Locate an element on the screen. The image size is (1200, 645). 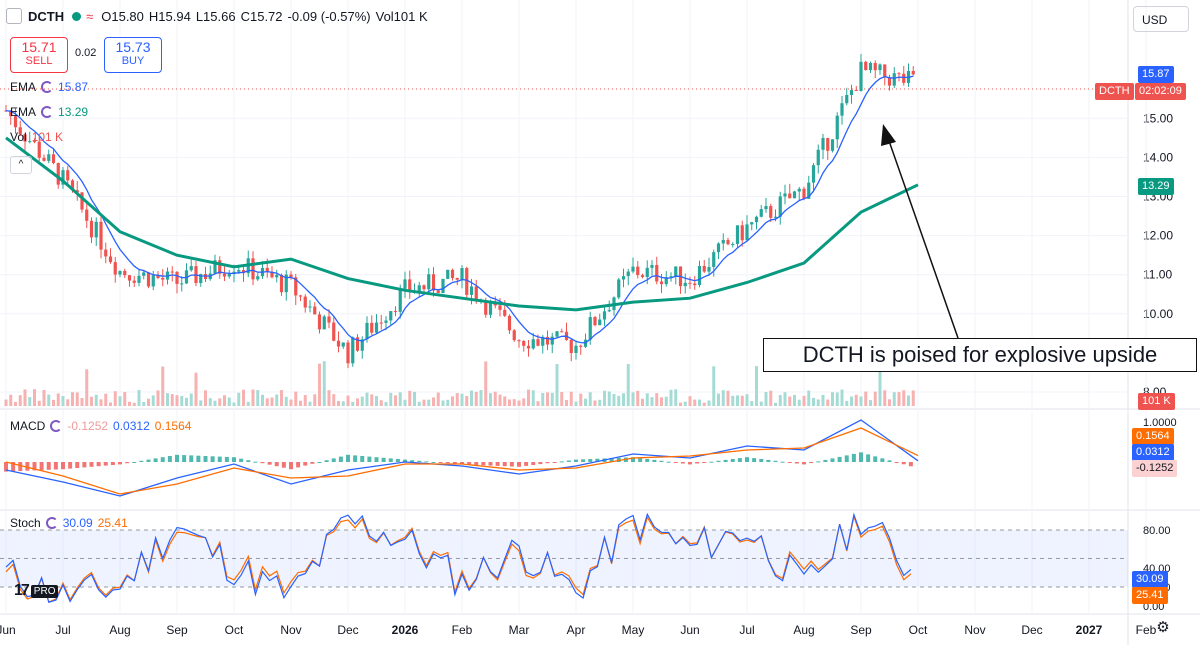
collapse-legend-icon: ^ is located at coordinates (21, 165).